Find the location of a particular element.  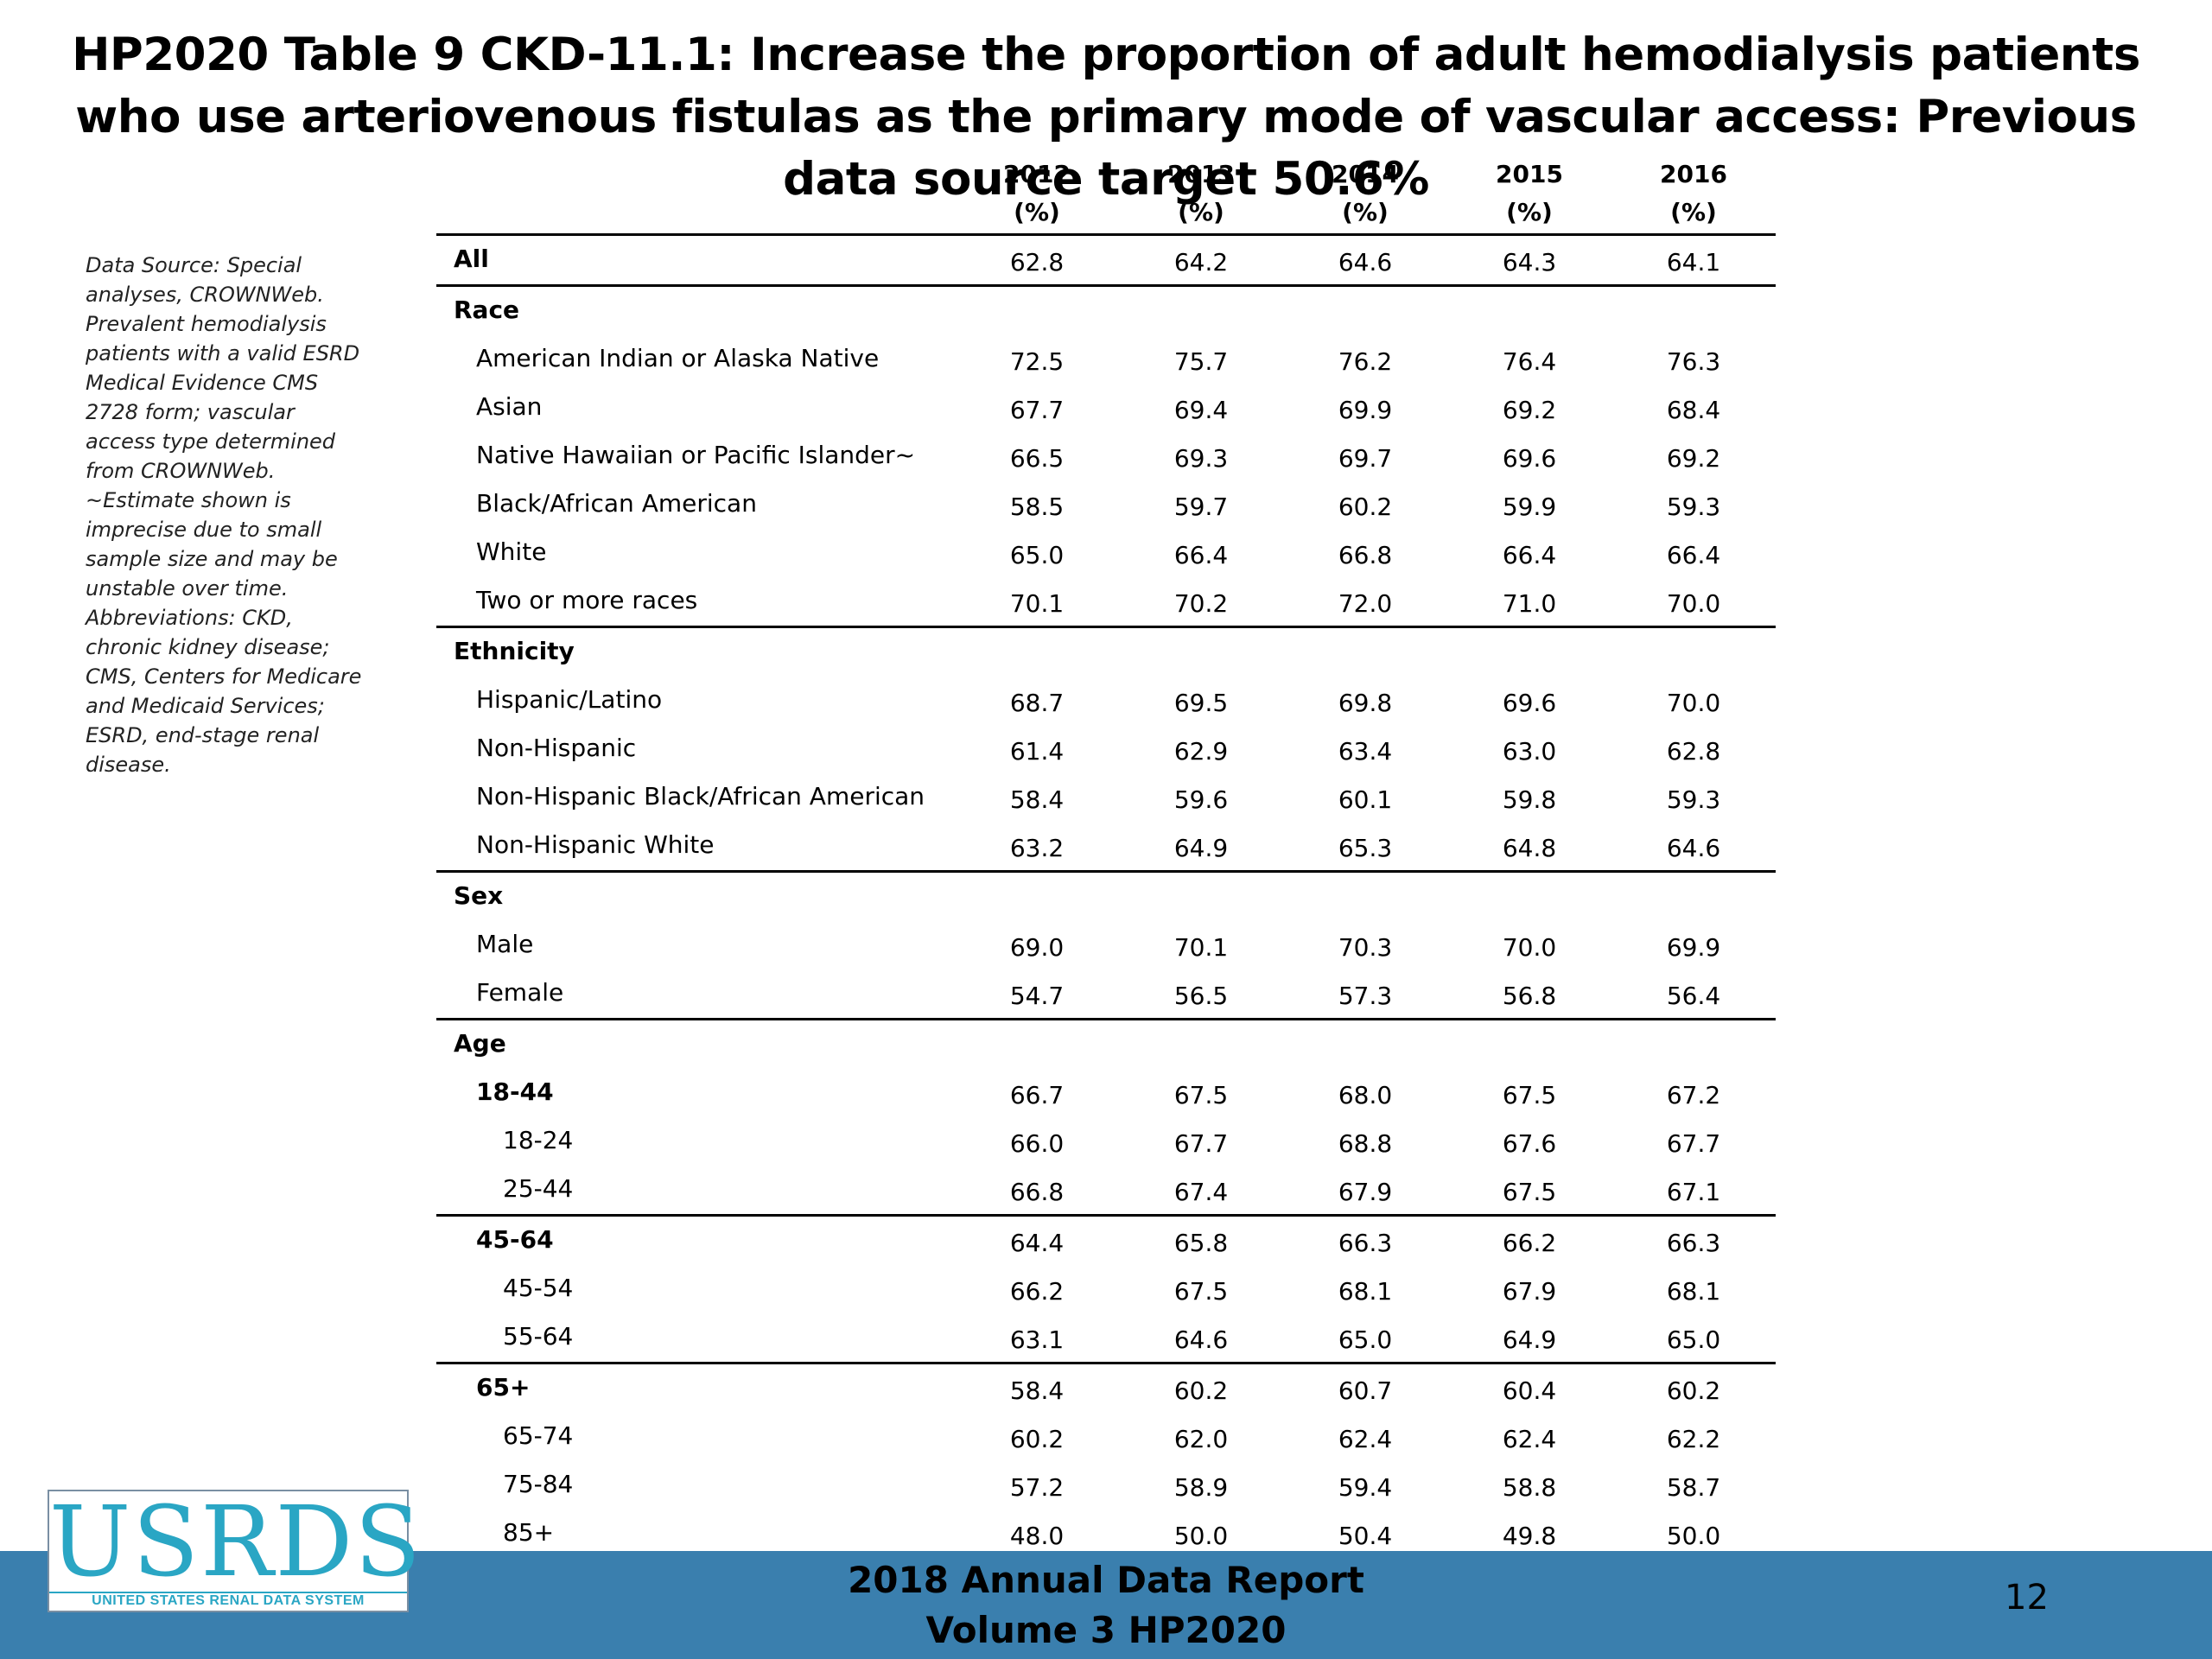

table-cell: 62.9 is located at coordinates (1201, 751).